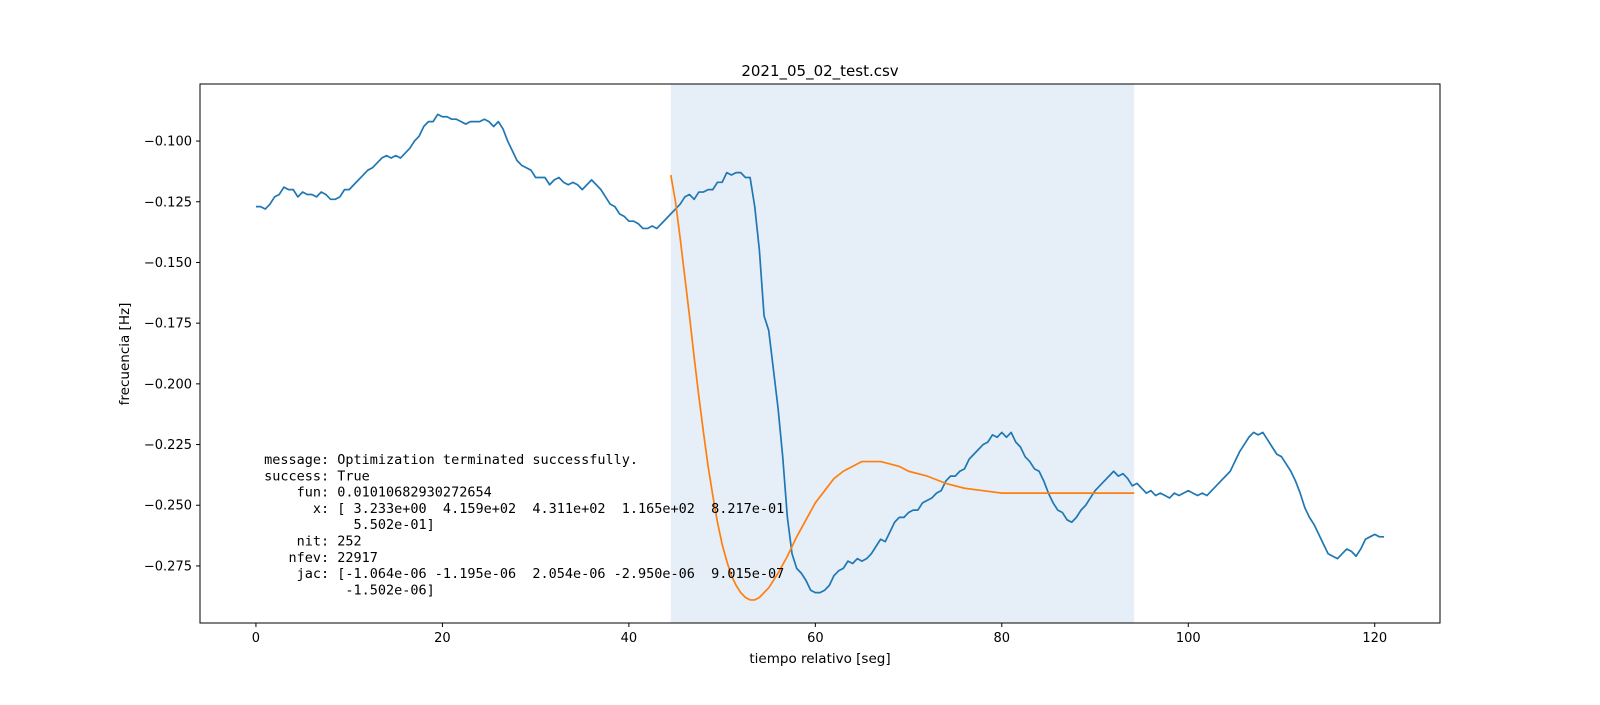  I want to click on y-tick-label: −0.150, so click(168, 263).